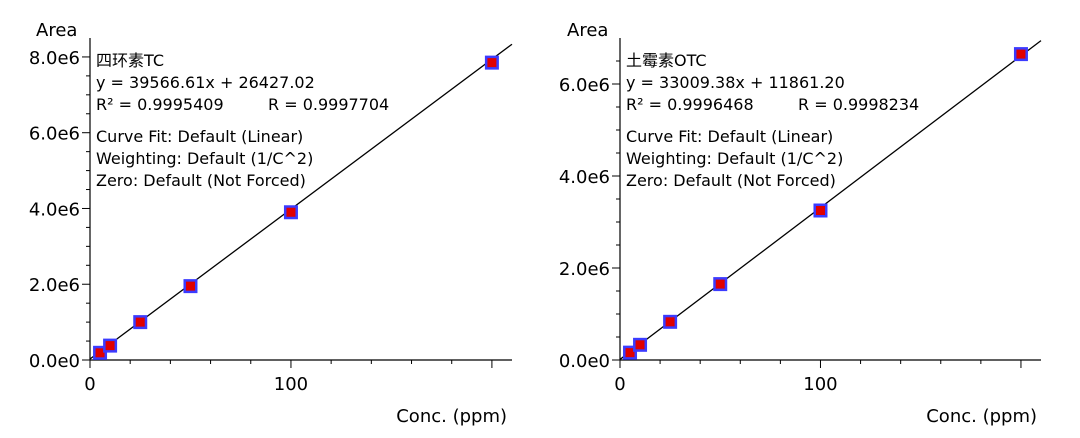 The width and height of the screenshot is (1080, 438). Describe the element at coordinates (54, 58) in the screenshot. I see `y-tick-label: 8.0e6` at that location.